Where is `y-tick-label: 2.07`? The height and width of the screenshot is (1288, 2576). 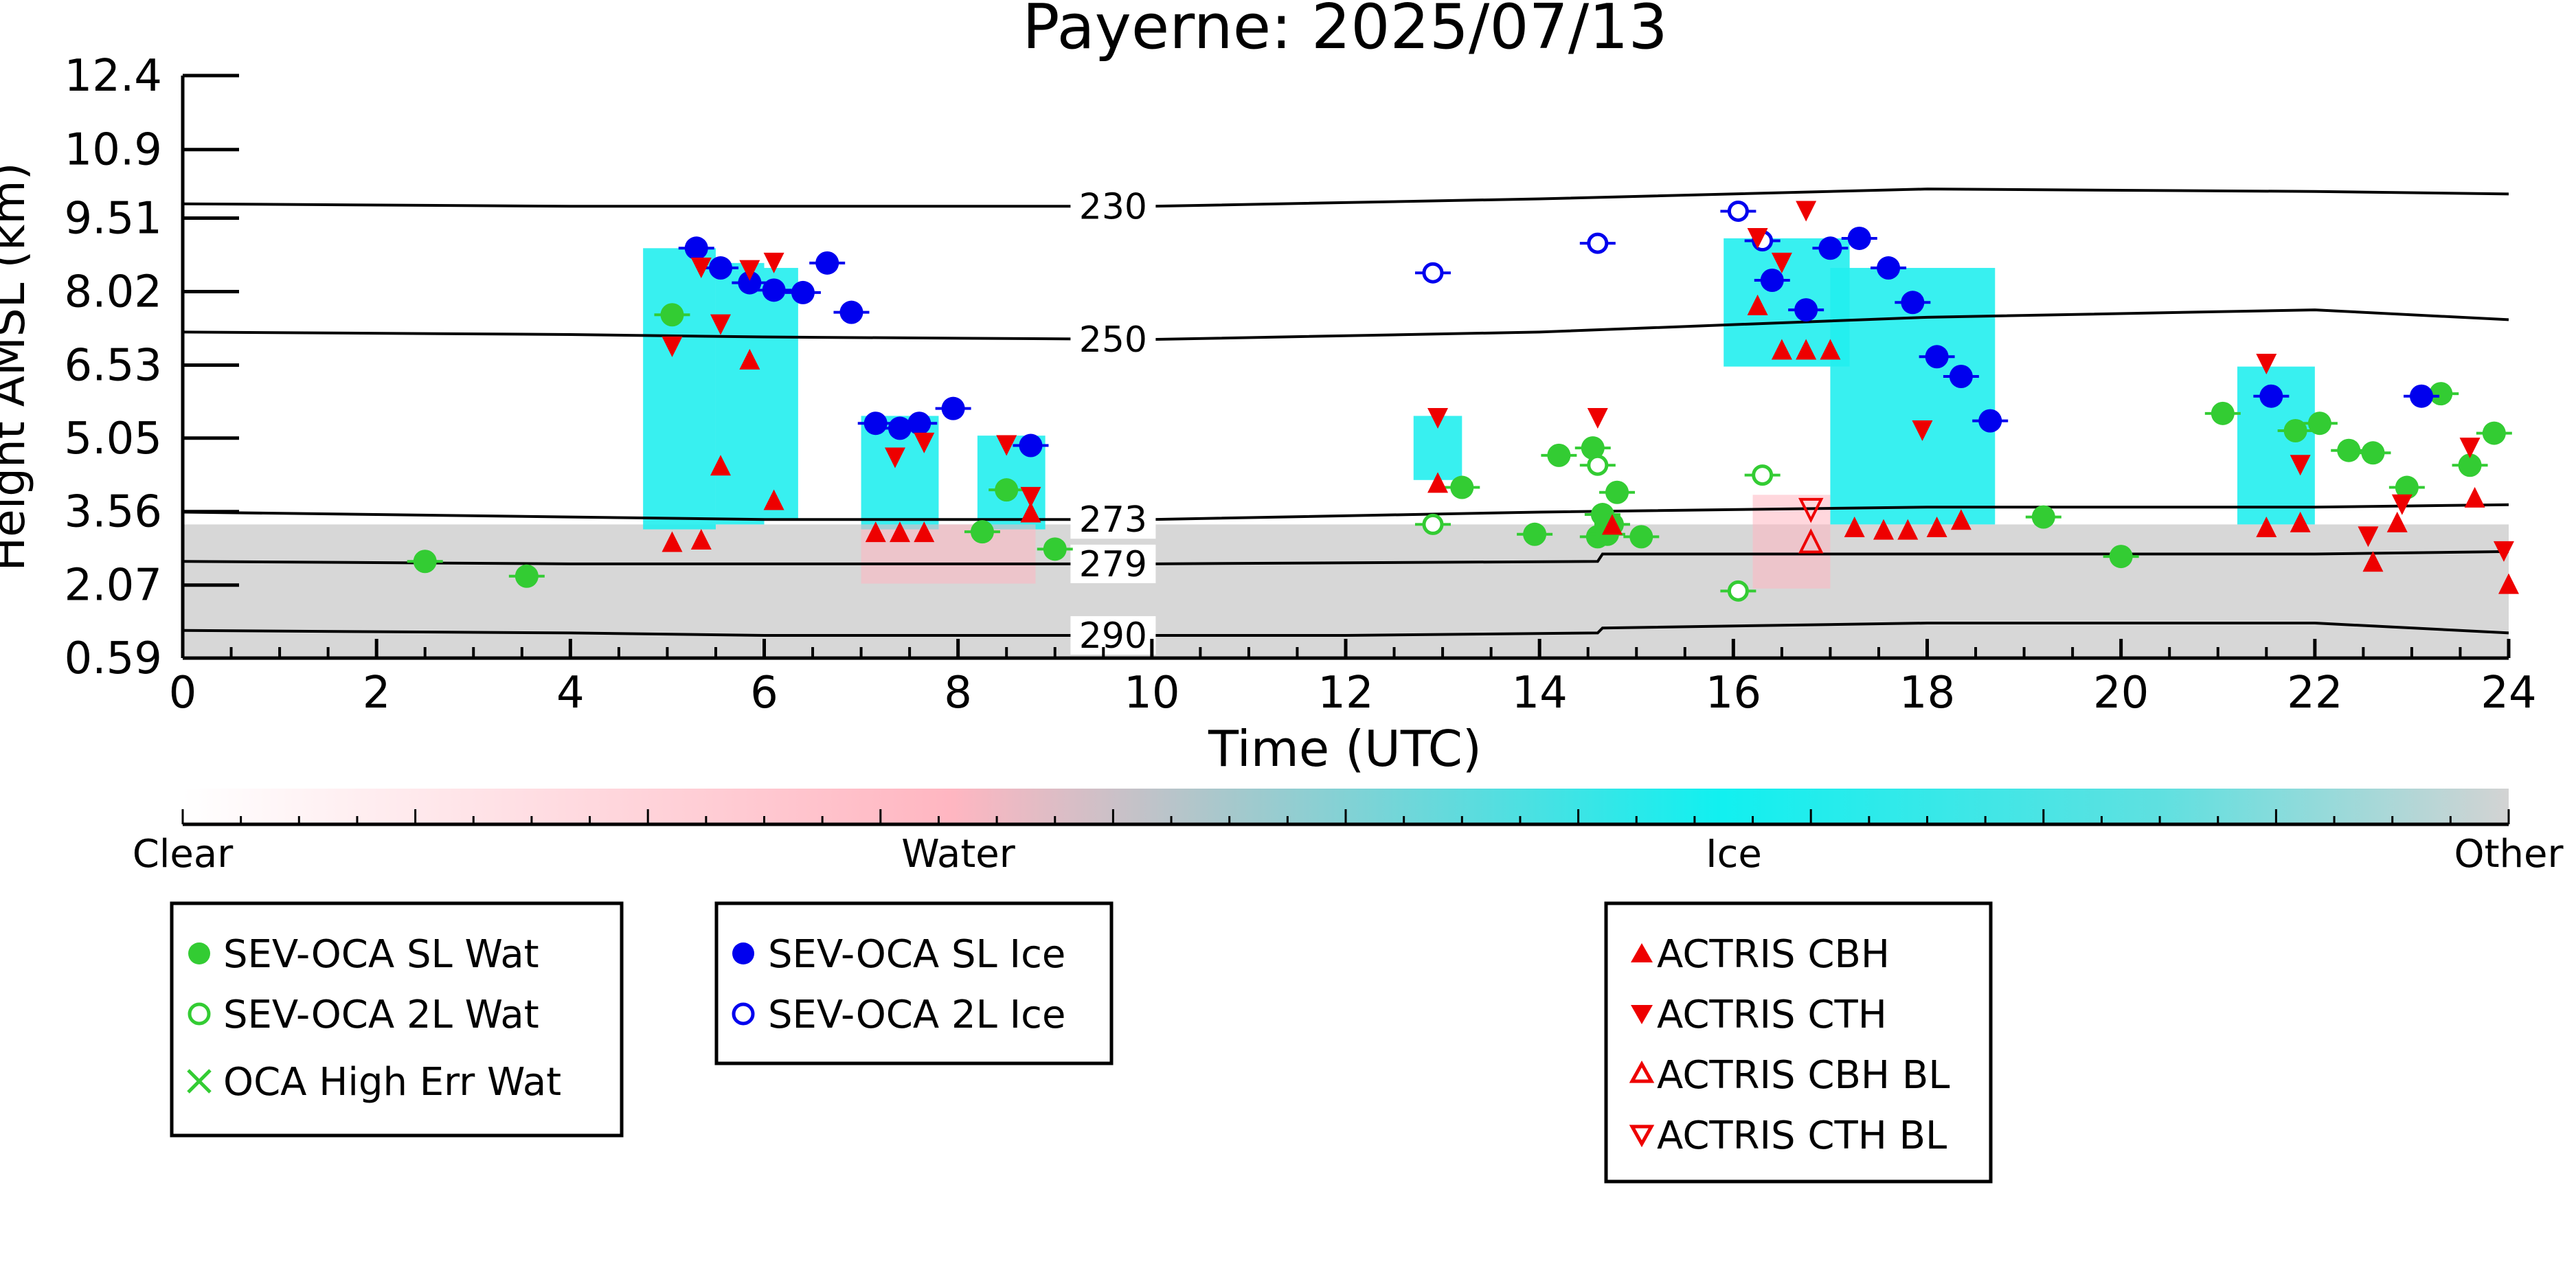 y-tick-label: 2.07 is located at coordinates (114, 586).